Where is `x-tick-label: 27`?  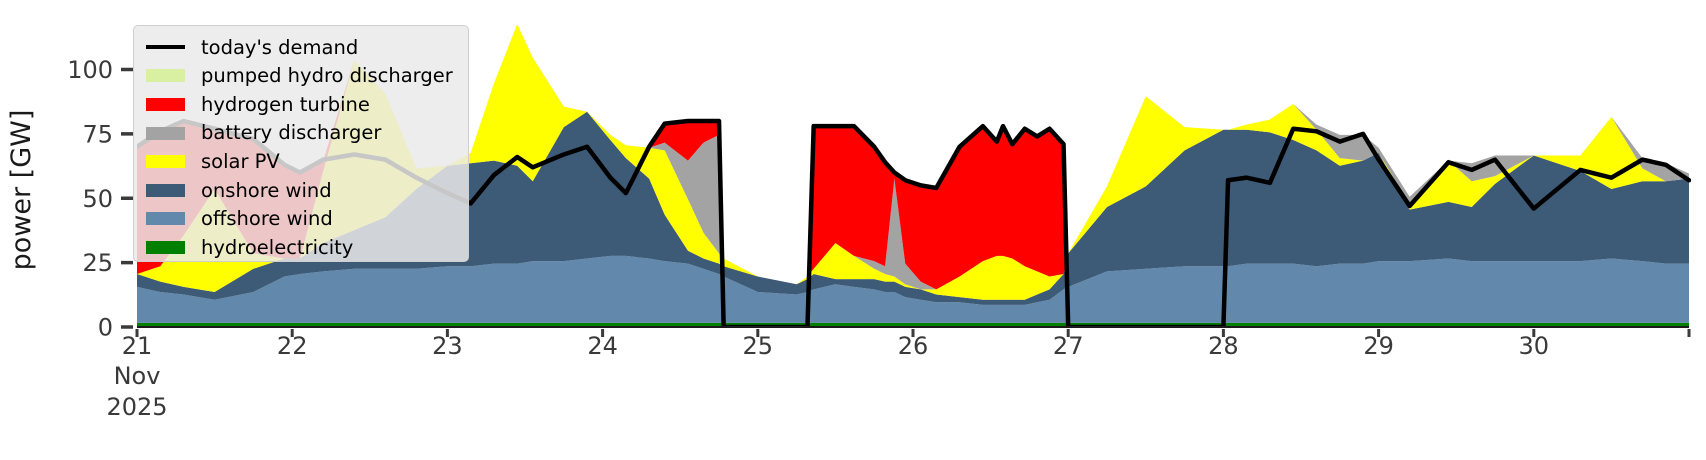
x-tick-label: 27 is located at coordinates (1068, 346).